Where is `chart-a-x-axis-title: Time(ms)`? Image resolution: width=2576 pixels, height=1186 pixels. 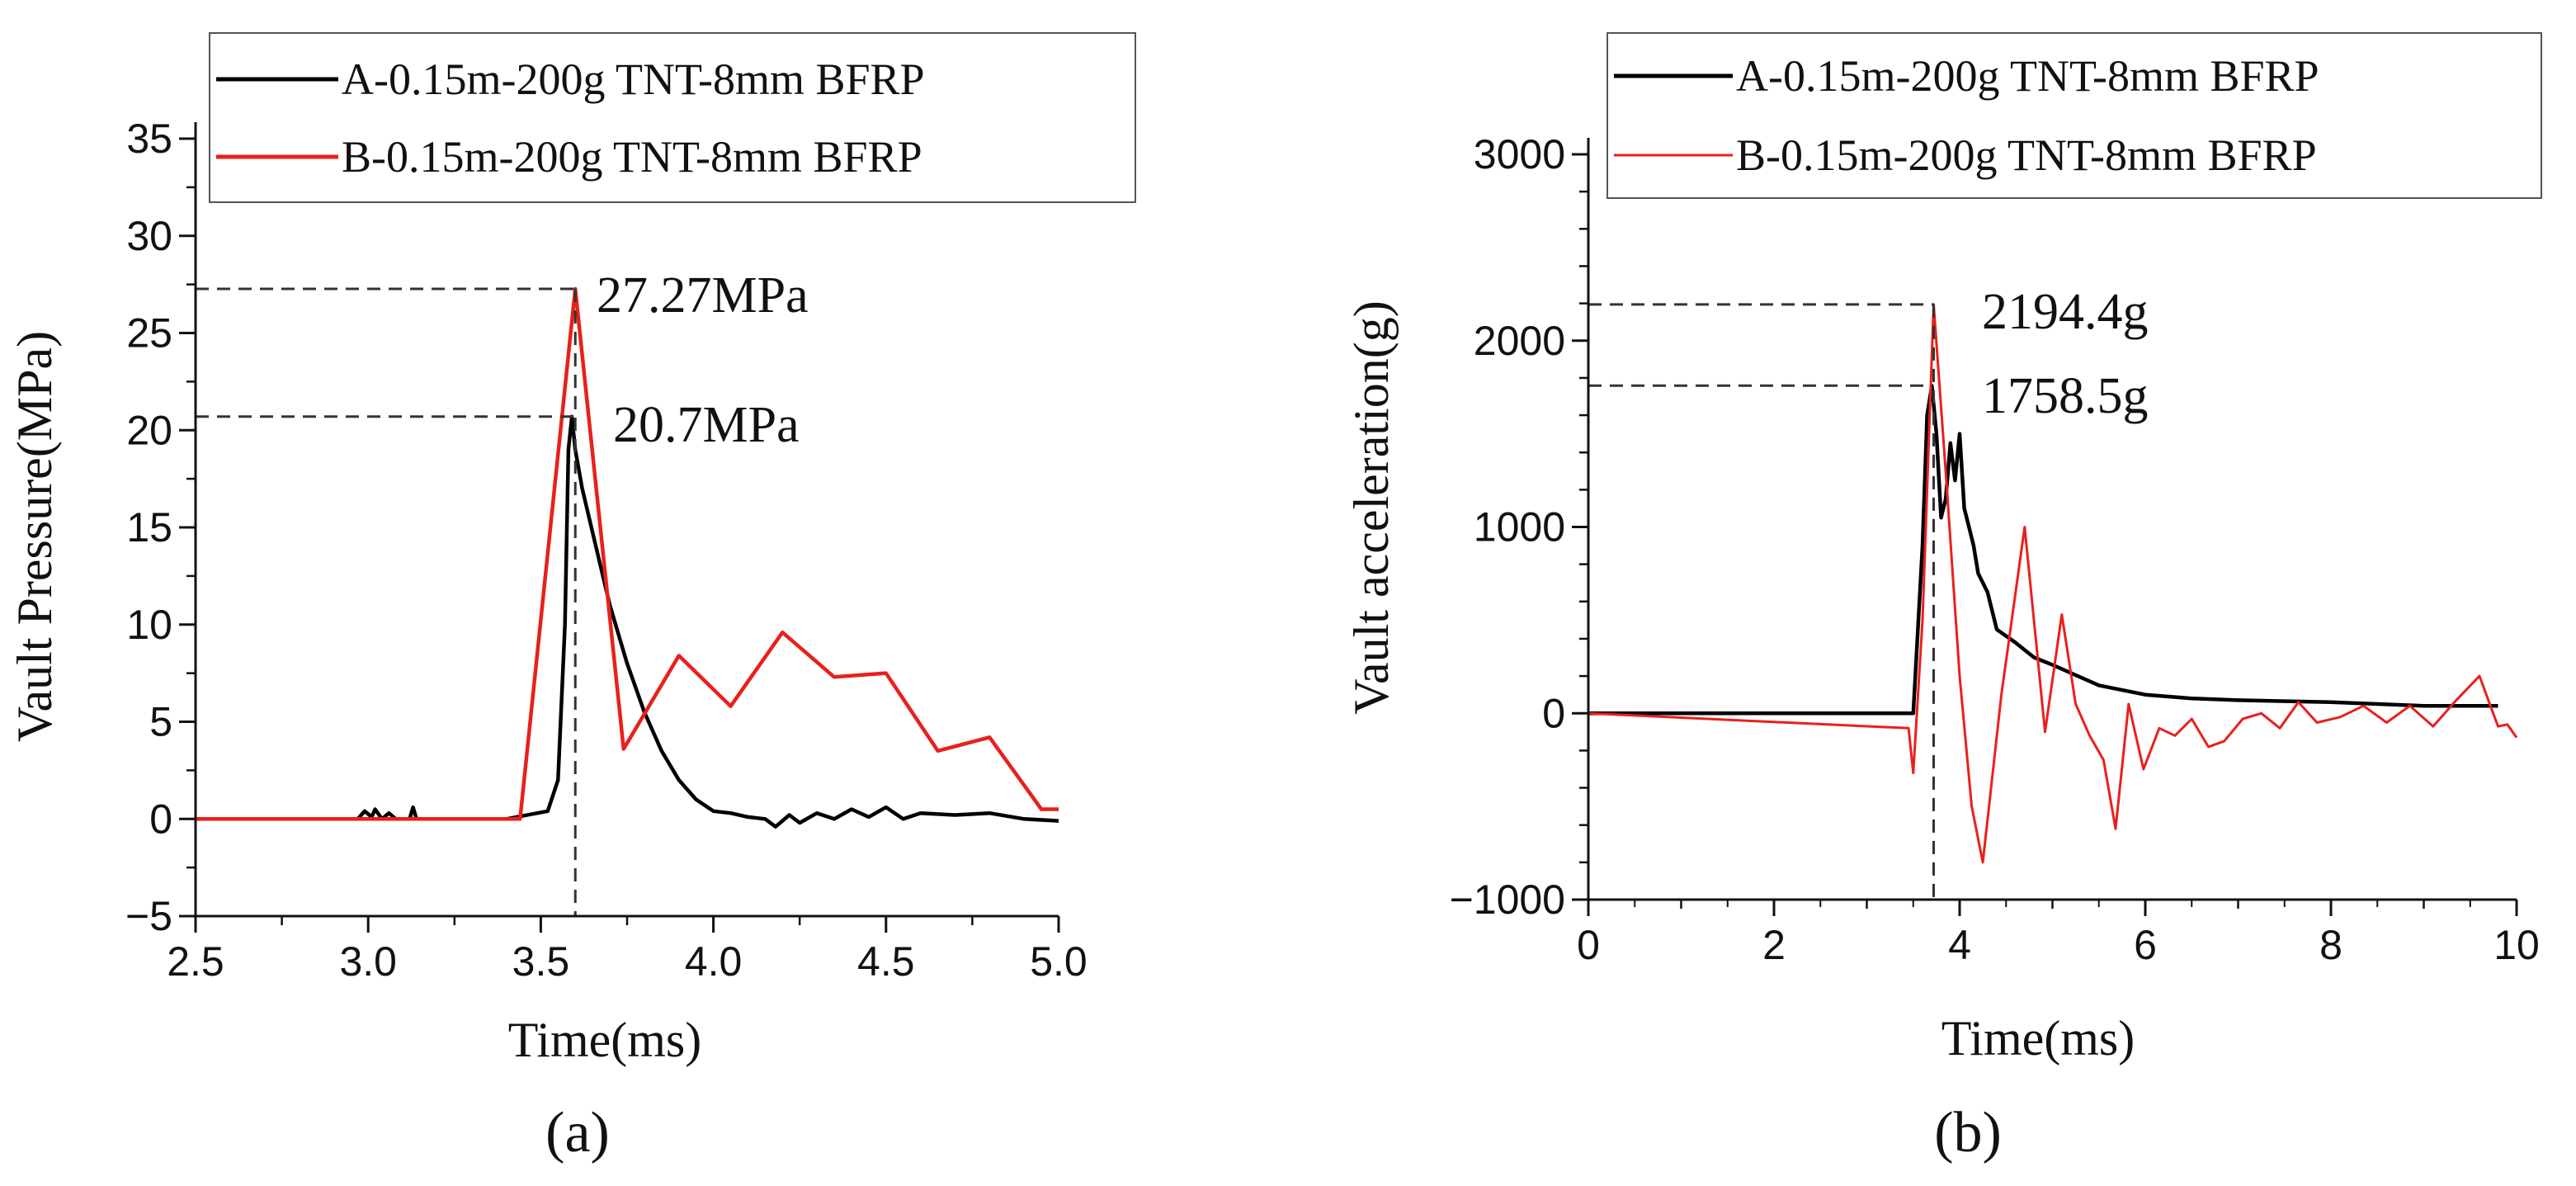
chart-a-x-axis-title: Time(ms) is located at coordinates (605, 1040).